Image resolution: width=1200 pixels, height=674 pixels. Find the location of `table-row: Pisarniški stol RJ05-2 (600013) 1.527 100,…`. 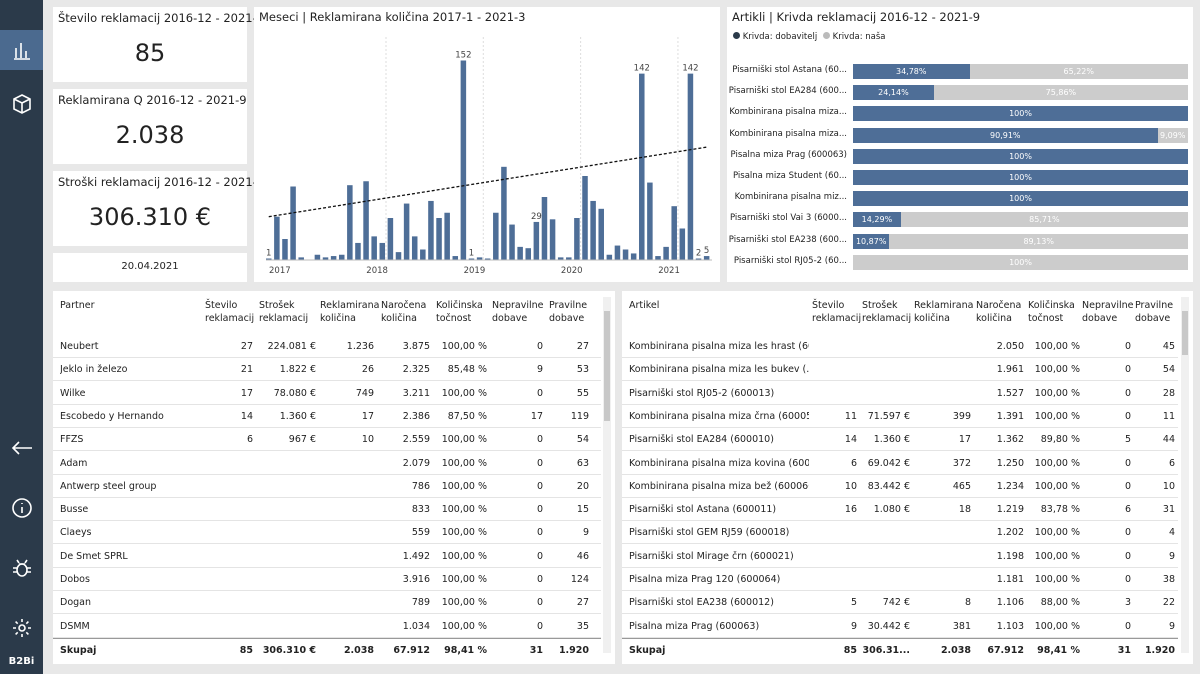

table-row: Pisarniški stol RJ05-2 (600013) 1.527 100,… is located at coordinates (900, 393).